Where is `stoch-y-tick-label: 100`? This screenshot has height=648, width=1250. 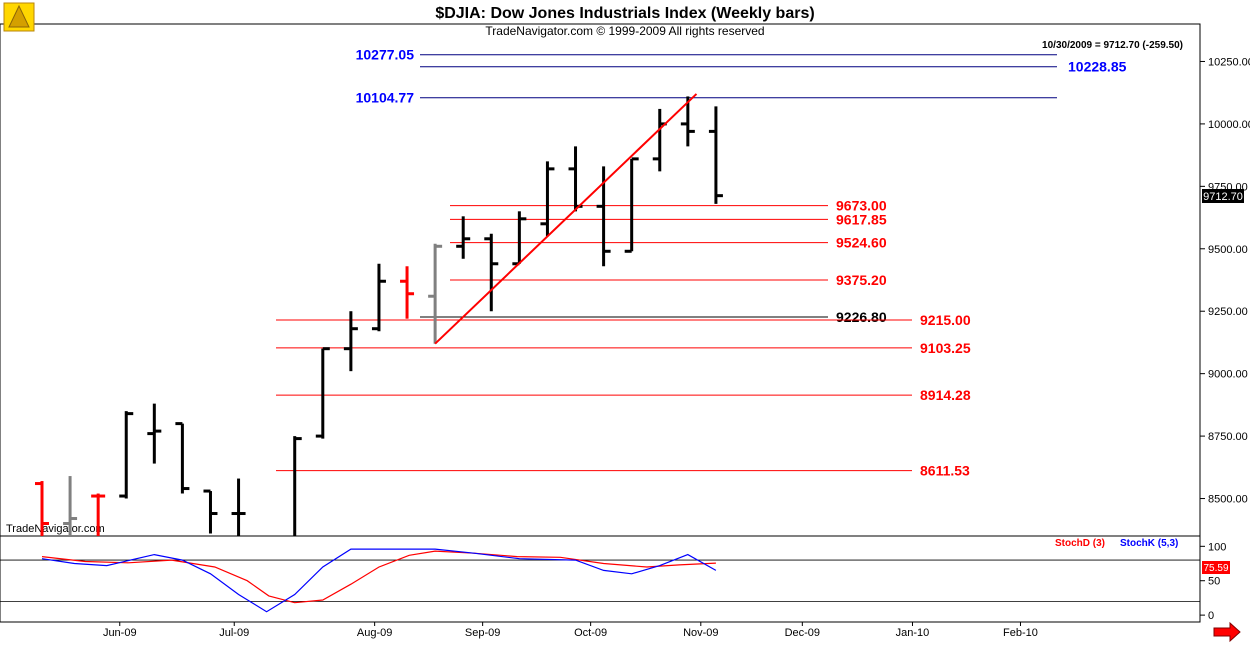
stoch-y-tick-label: 100 is located at coordinates (1217, 547).